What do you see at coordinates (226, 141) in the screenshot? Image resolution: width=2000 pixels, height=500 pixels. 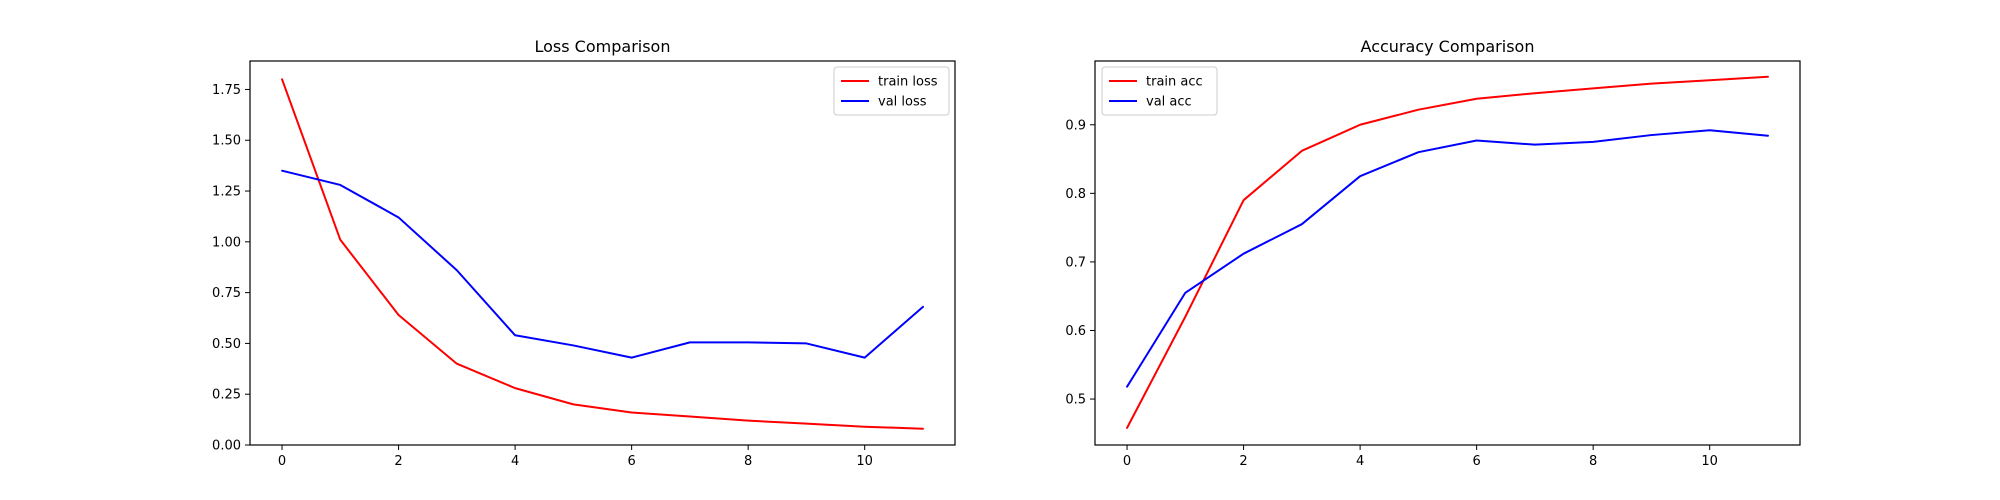 I see `loss-y-tick-label: 1.50` at bounding box center [226, 141].